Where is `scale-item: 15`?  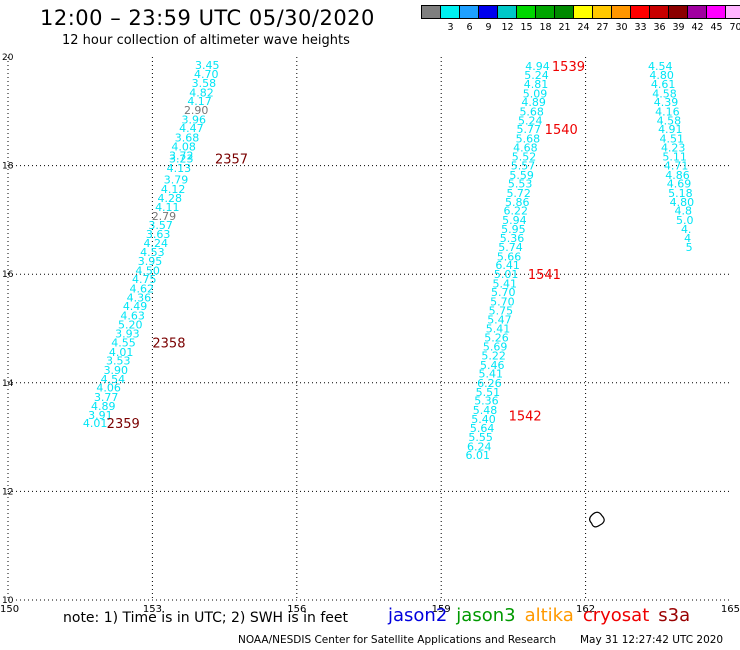 scale-item: 15 is located at coordinates (526, 19).